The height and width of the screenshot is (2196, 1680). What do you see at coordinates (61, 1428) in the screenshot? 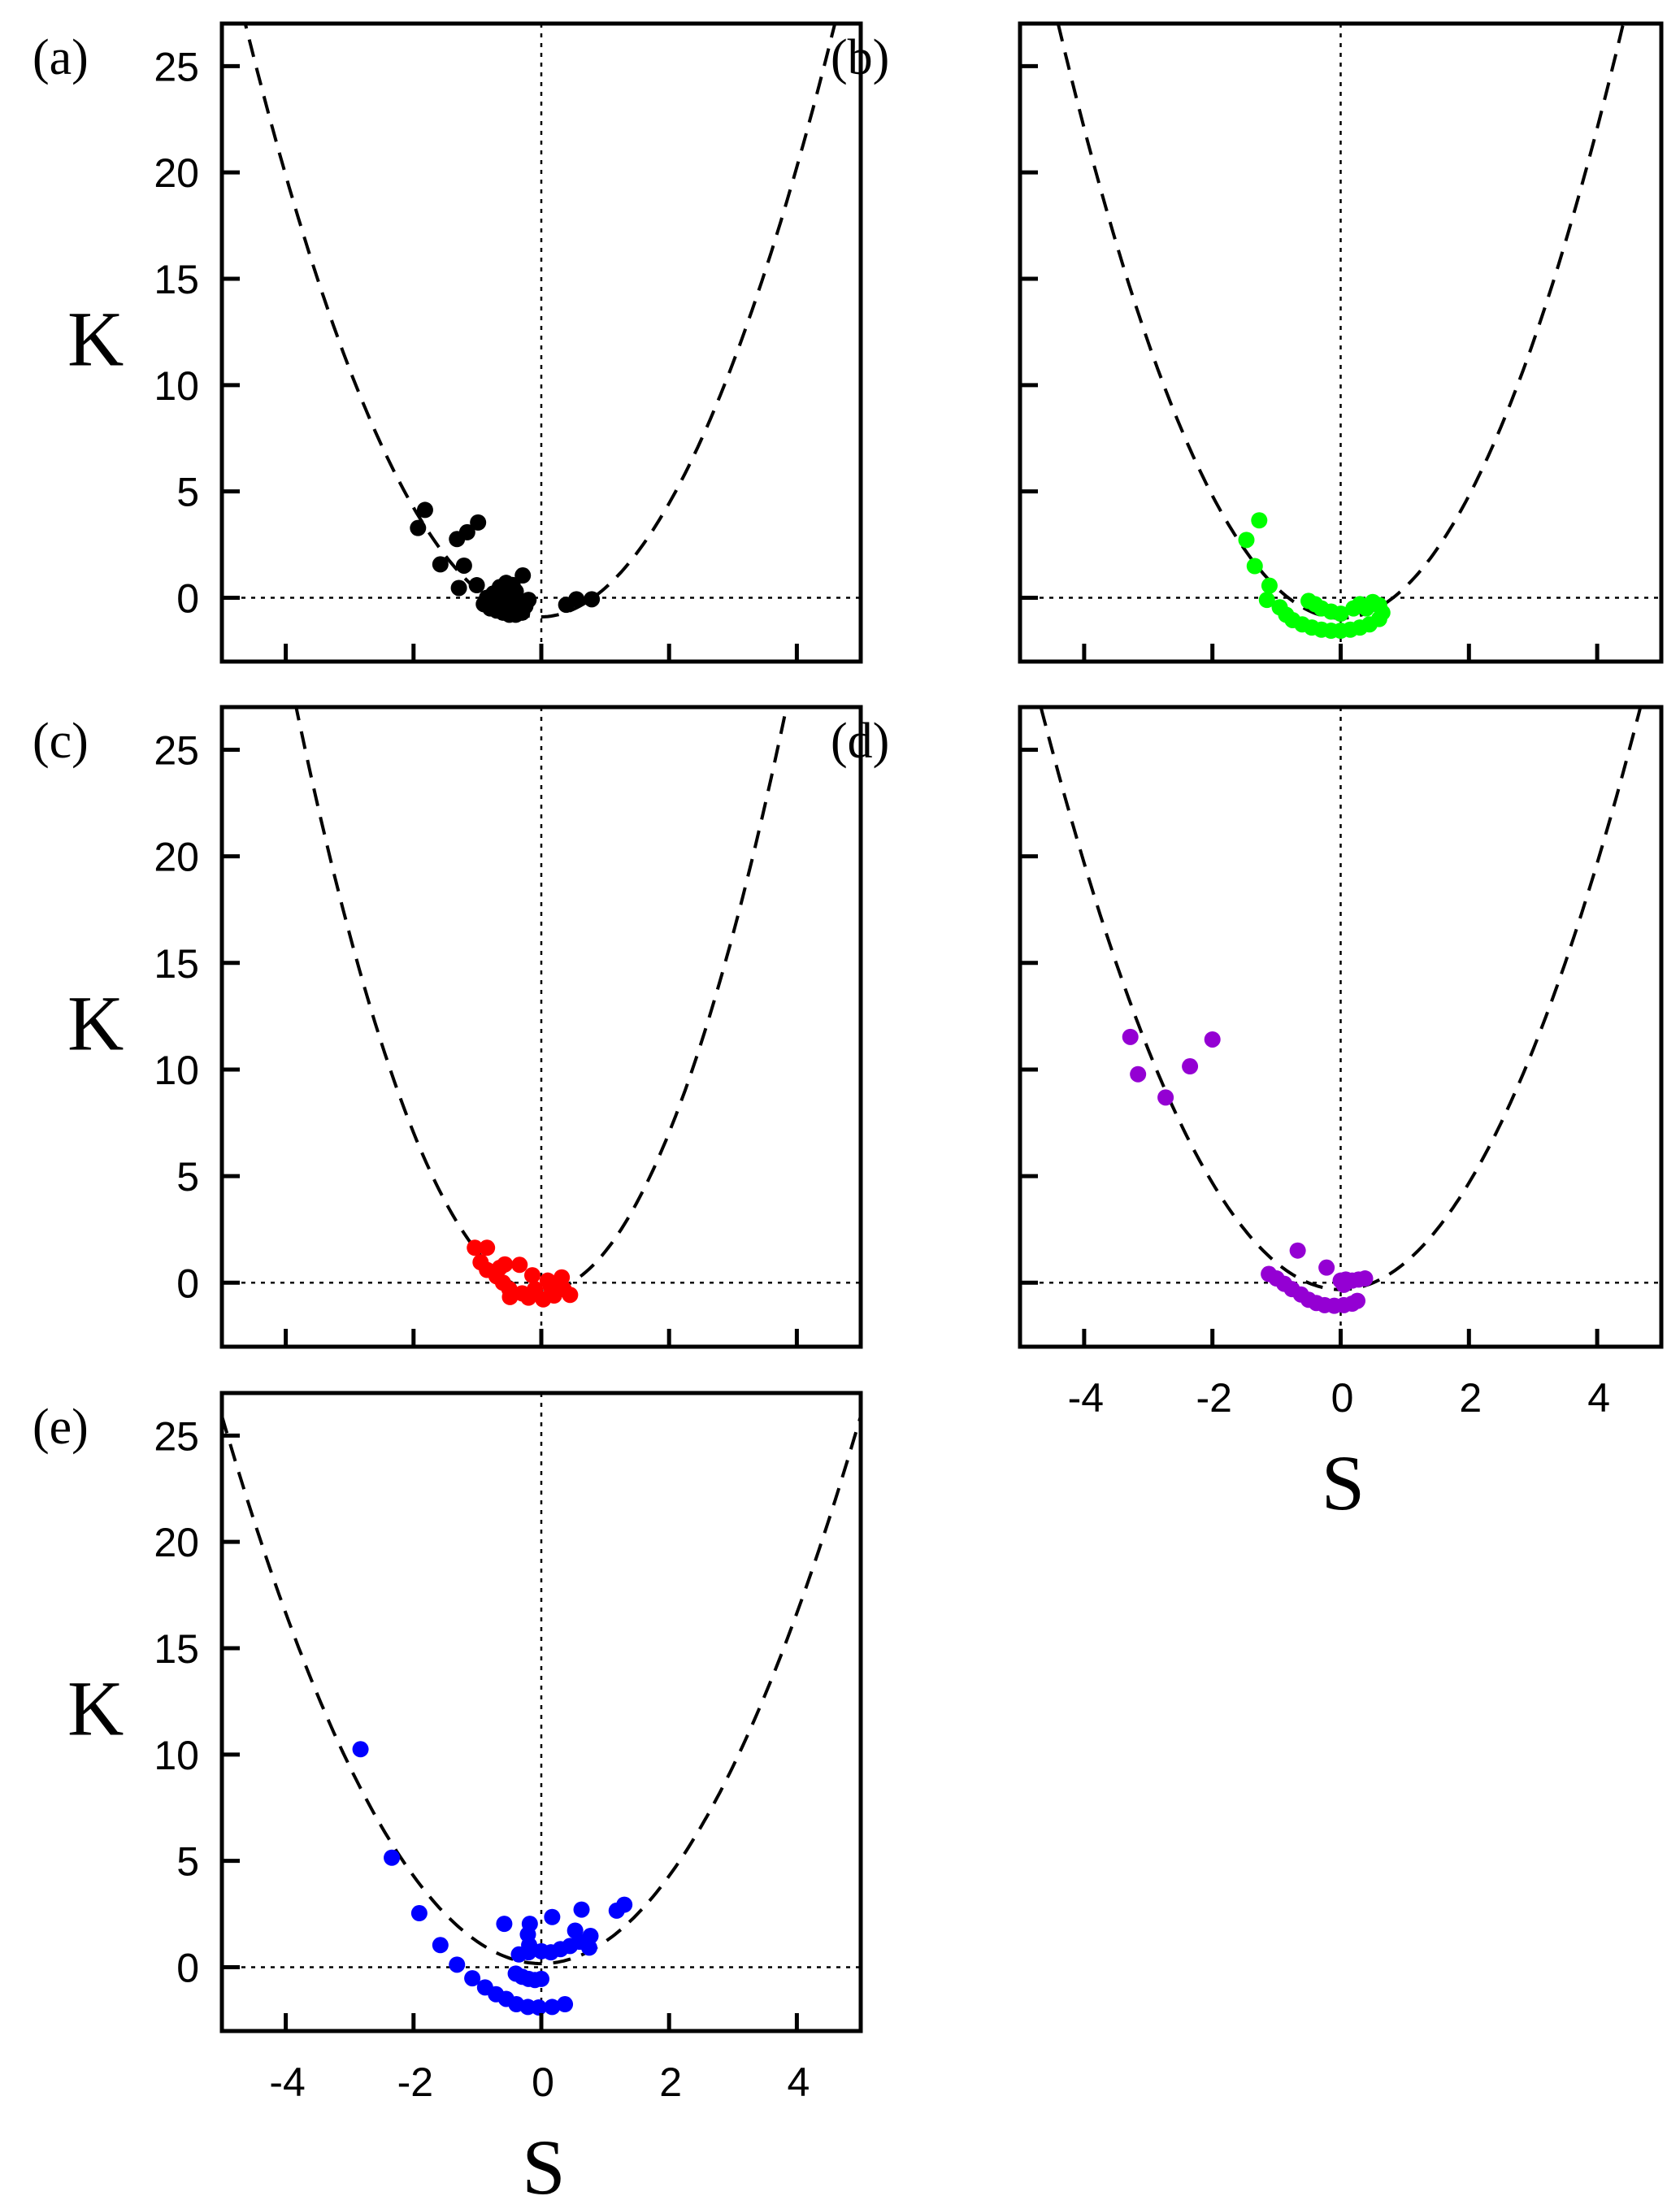
I see `panel-label: (e)` at bounding box center [61, 1428].